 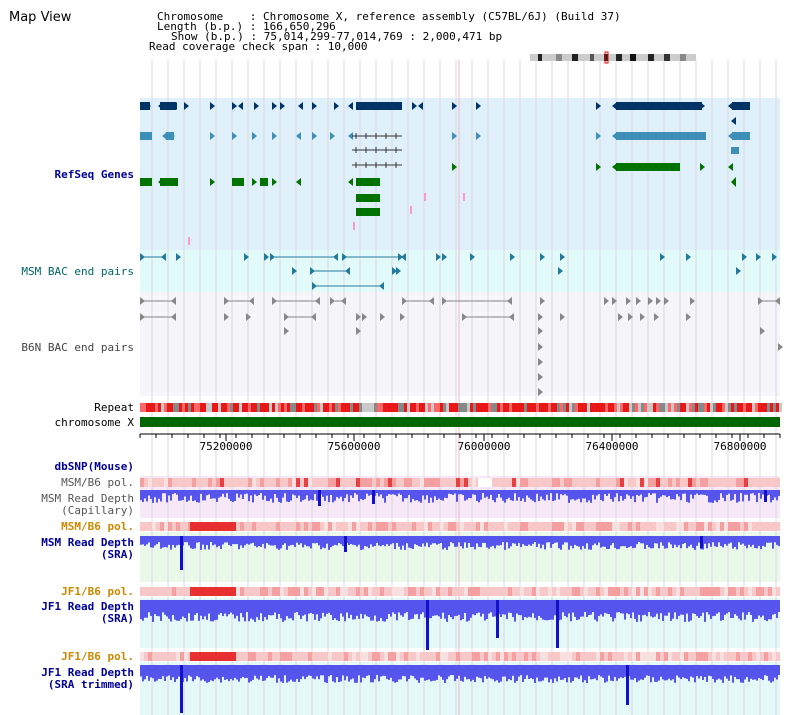 I want to click on gene-arrow, so click(x=254, y=182).